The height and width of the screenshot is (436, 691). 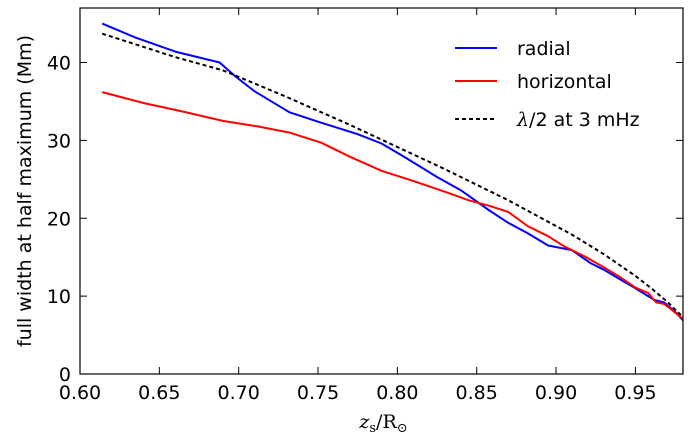 I want to click on x-axis-label: zs/R⊙, so click(x=382, y=423).